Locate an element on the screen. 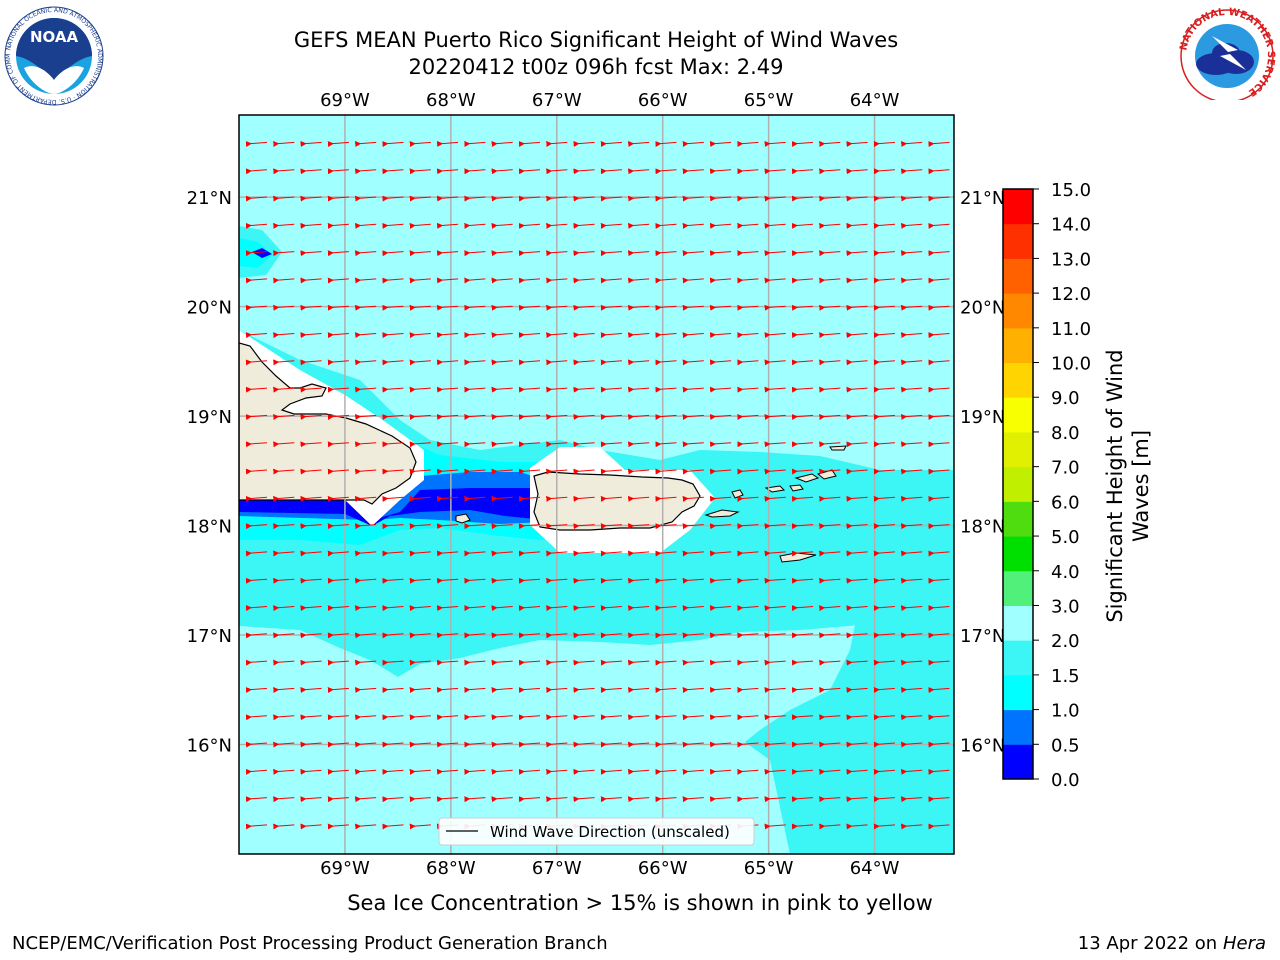 The width and height of the screenshot is (1280, 960). lon-label-bottom: 68°W is located at coordinates (451, 868).